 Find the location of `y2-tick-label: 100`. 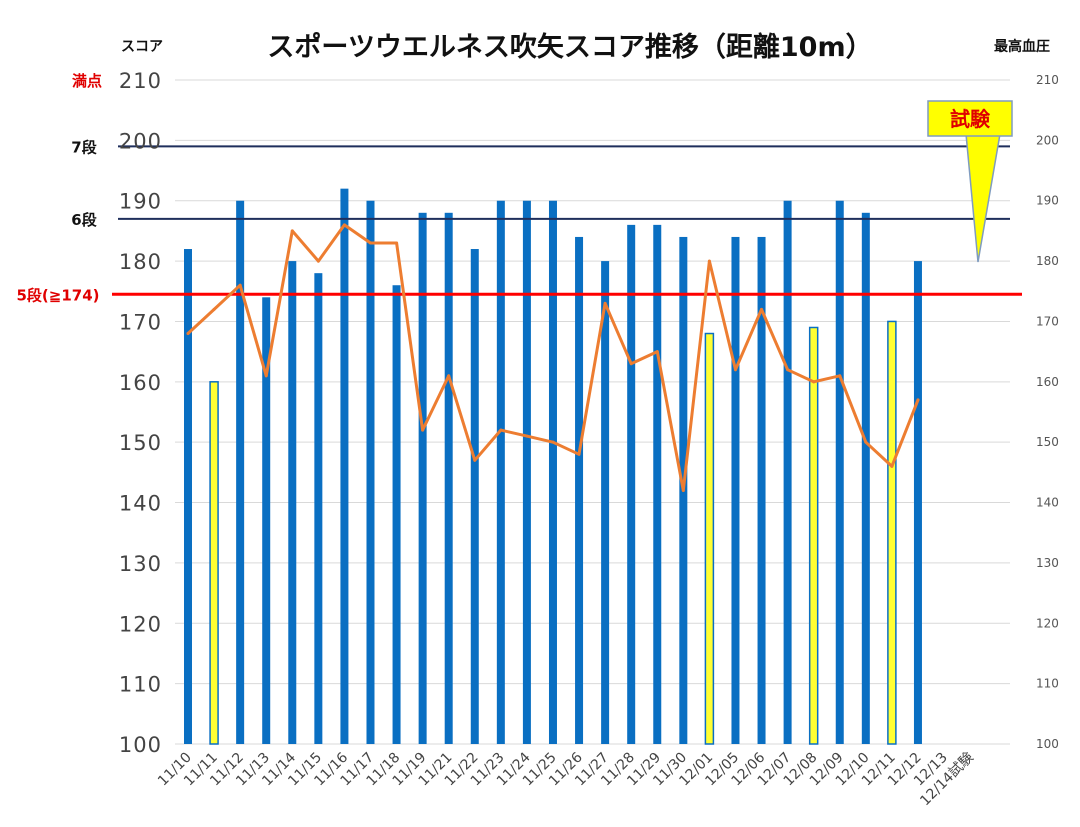

y2-tick-label: 100 is located at coordinates (1047, 744).